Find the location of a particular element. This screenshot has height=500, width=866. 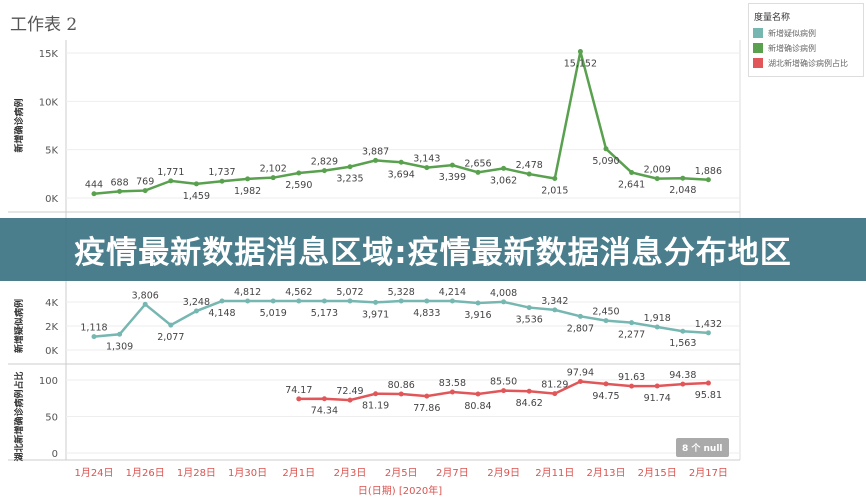

data-label: 4,562 is located at coordinates (298, 292).